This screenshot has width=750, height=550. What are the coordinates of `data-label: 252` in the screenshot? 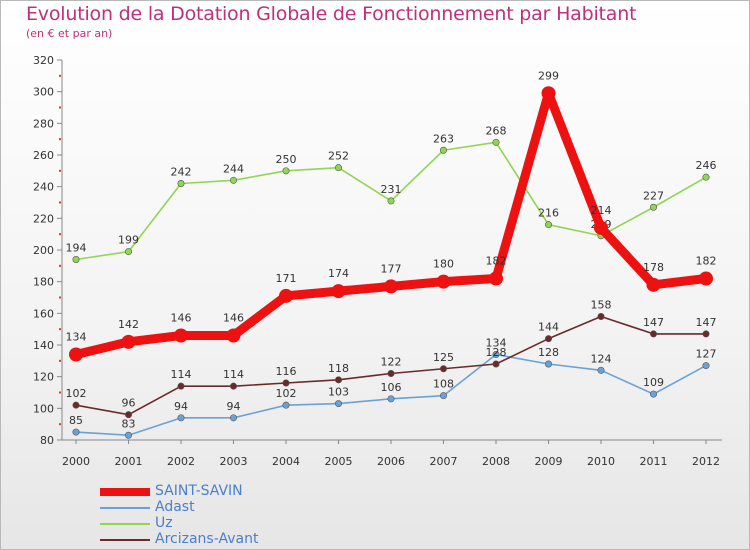 It's located at (338, 156).